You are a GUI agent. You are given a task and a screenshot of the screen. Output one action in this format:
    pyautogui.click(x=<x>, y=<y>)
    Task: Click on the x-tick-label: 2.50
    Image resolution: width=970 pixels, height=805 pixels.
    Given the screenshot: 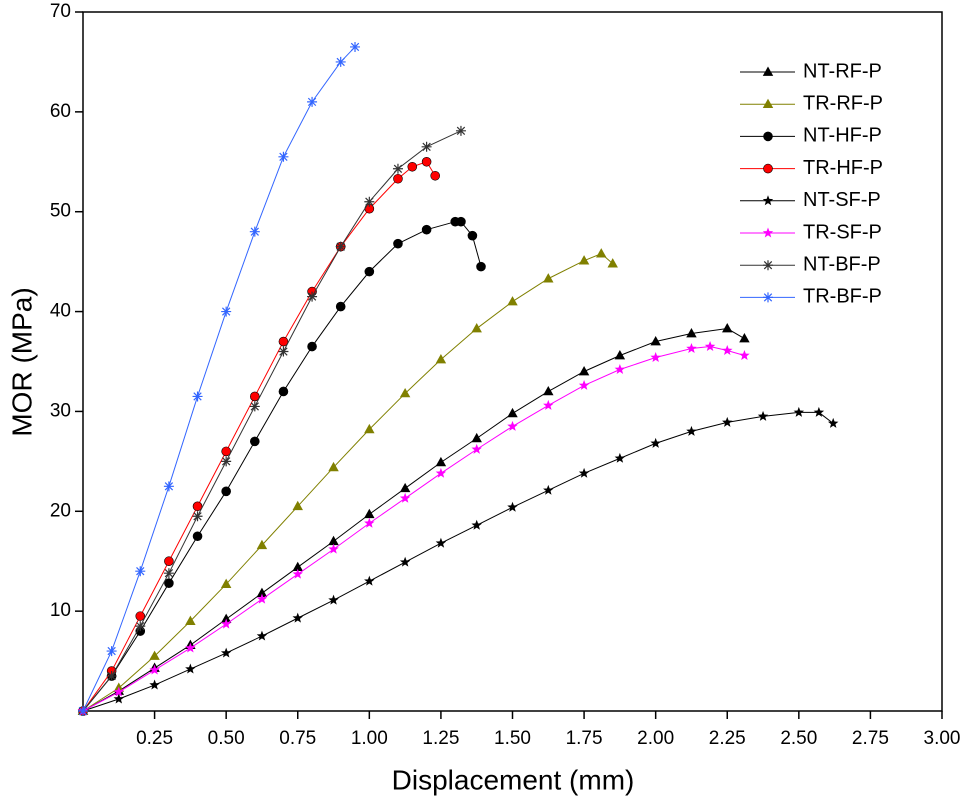 What is the action you would take?
    pyautogui.click(x=798, y=738)
    